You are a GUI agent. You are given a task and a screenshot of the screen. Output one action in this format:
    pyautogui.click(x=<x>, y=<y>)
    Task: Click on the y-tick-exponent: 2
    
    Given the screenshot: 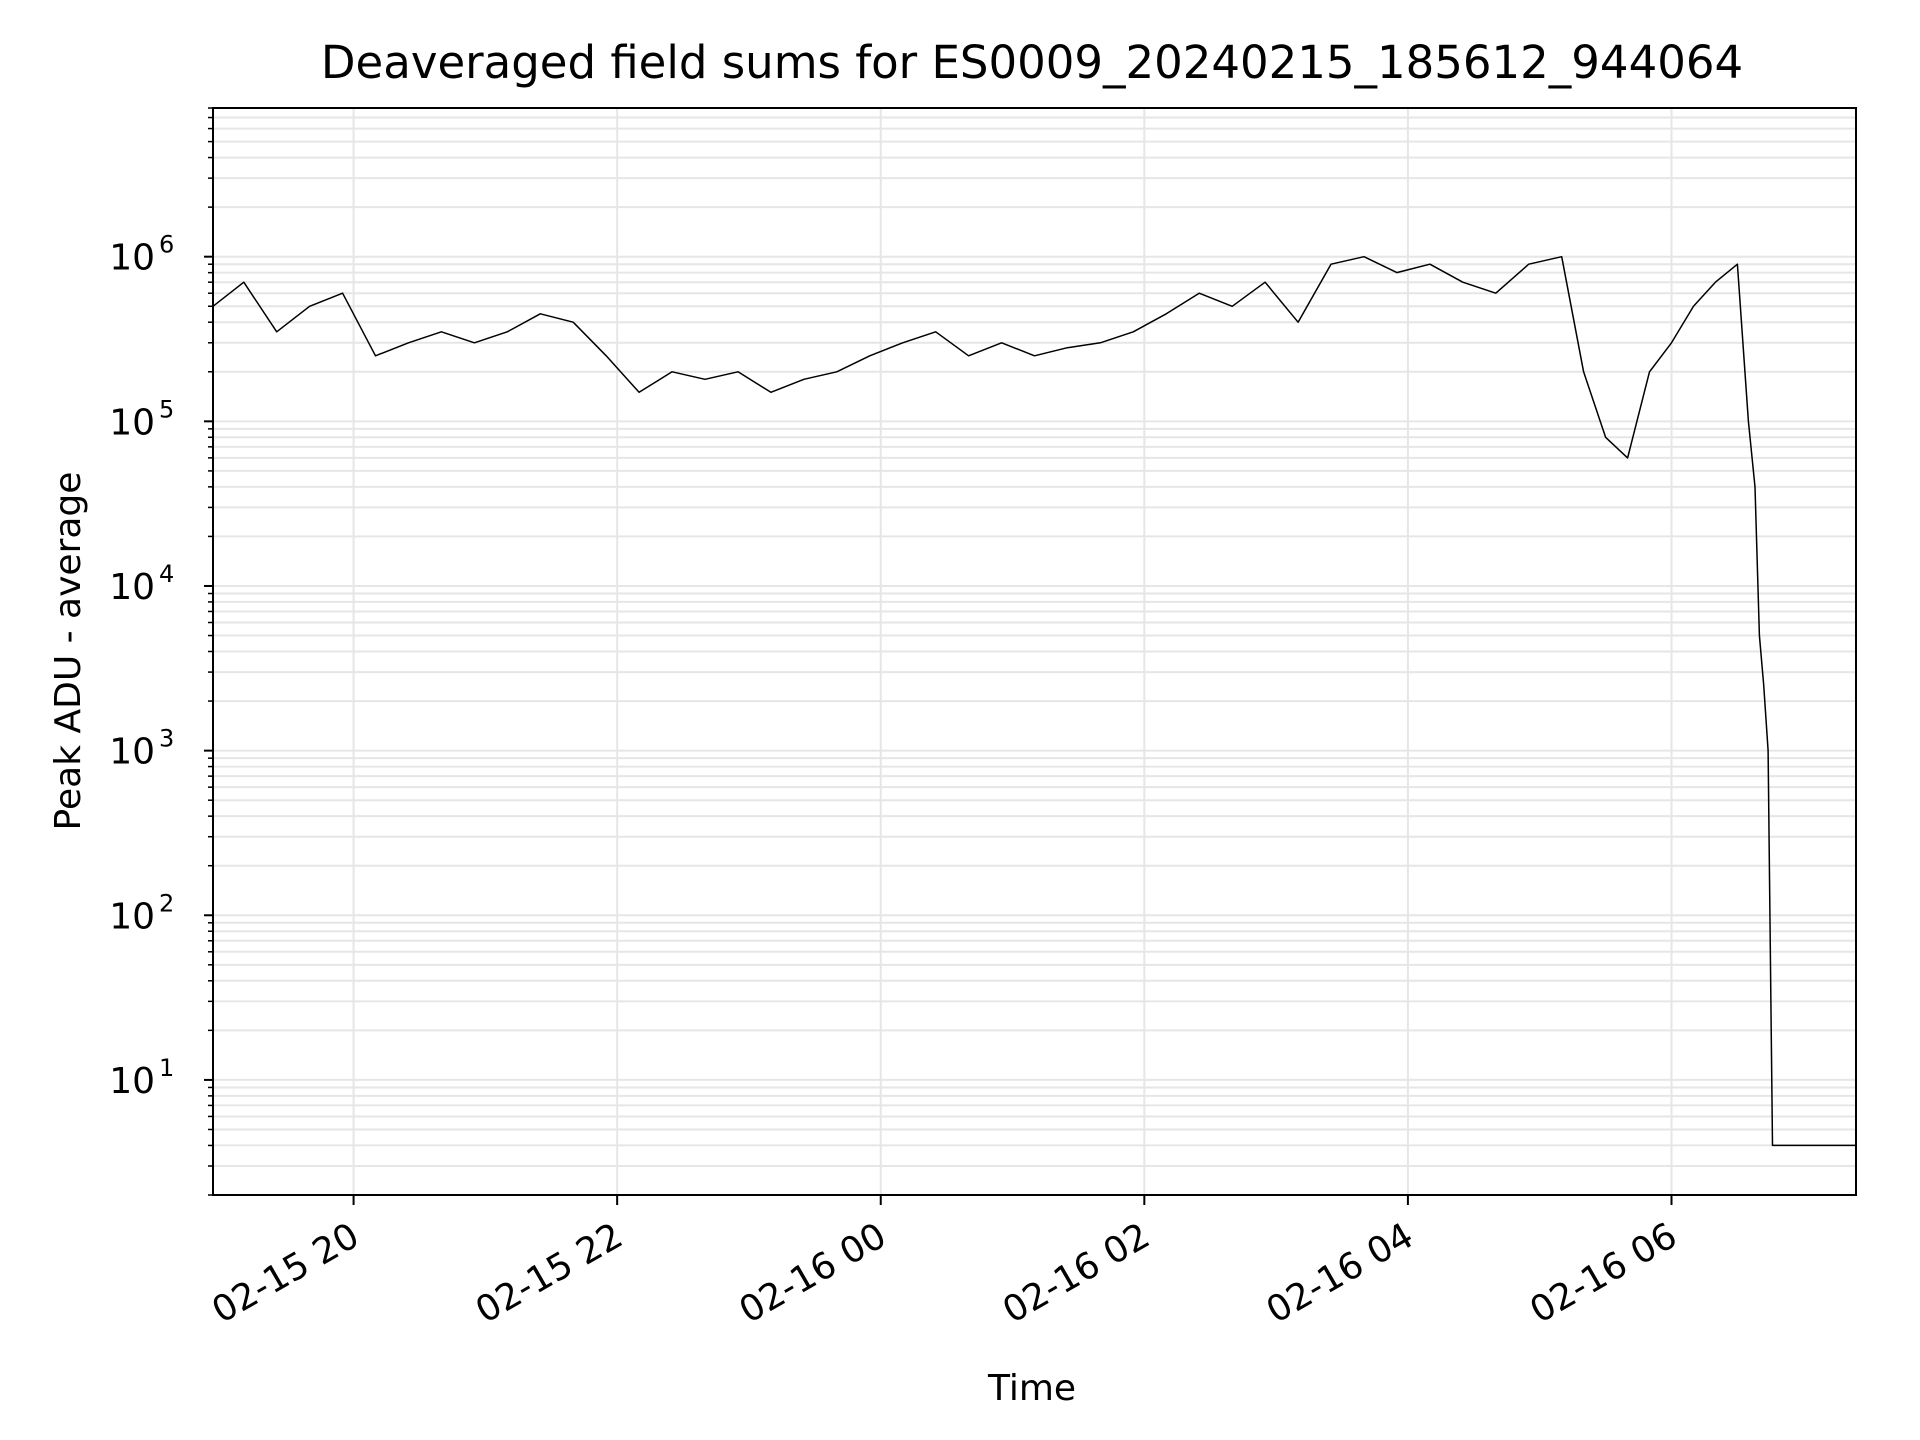 What is the action you would take?
    pyautogui.click(x=166, y=903)
    